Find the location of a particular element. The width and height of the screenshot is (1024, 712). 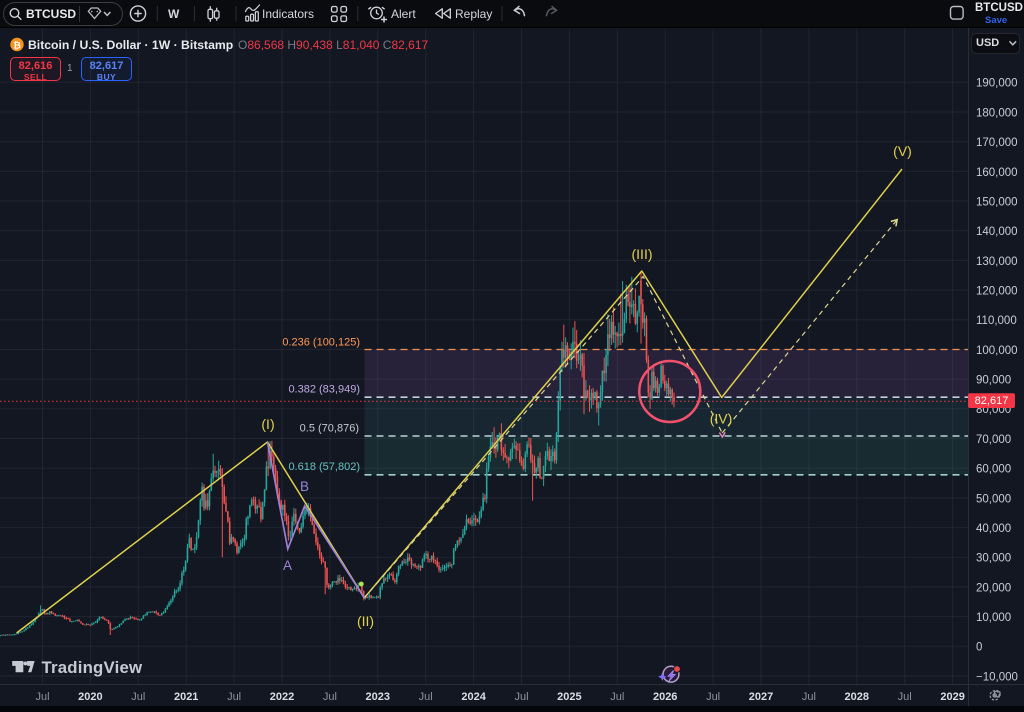

svg-text: 2026 is located at coordinates (665, 697).